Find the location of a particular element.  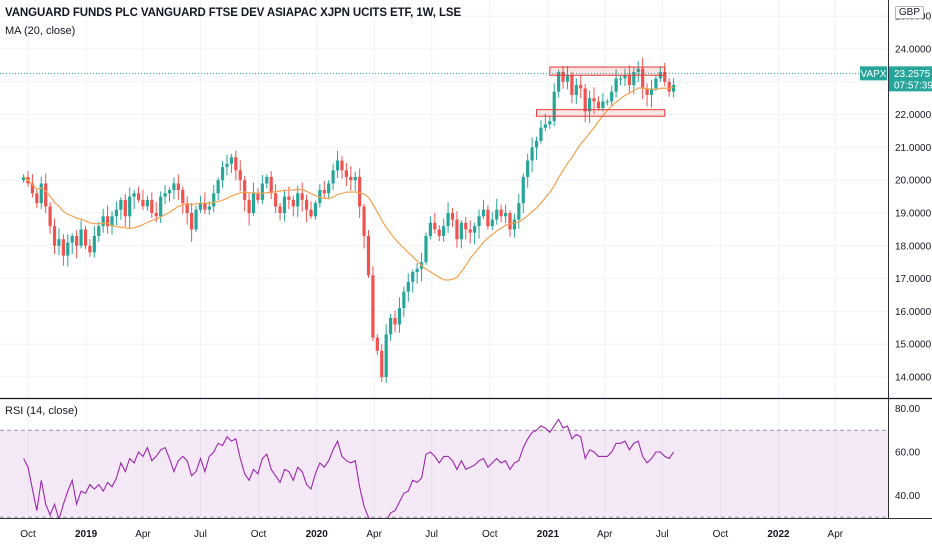

price-tick-label: 14.0000 is located at coordinates (913, 378).